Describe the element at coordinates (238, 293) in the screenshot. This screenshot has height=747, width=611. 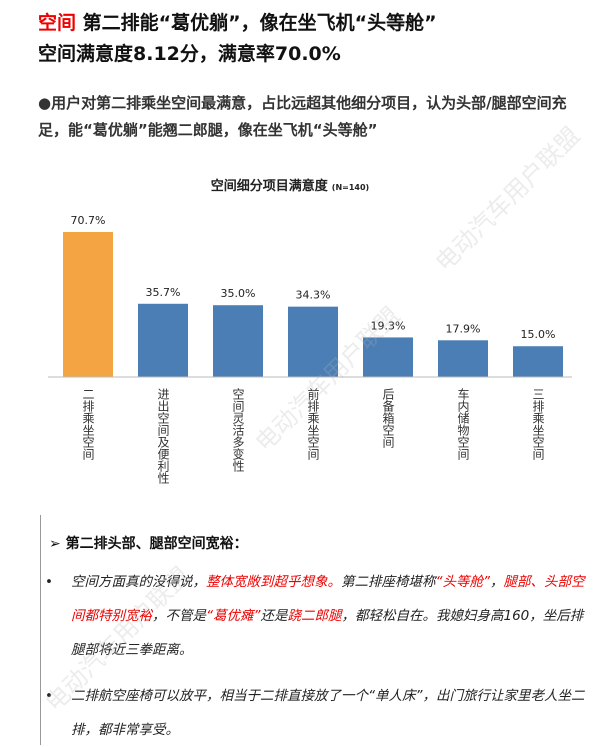
I see `data-label: 35.0%` at that location.